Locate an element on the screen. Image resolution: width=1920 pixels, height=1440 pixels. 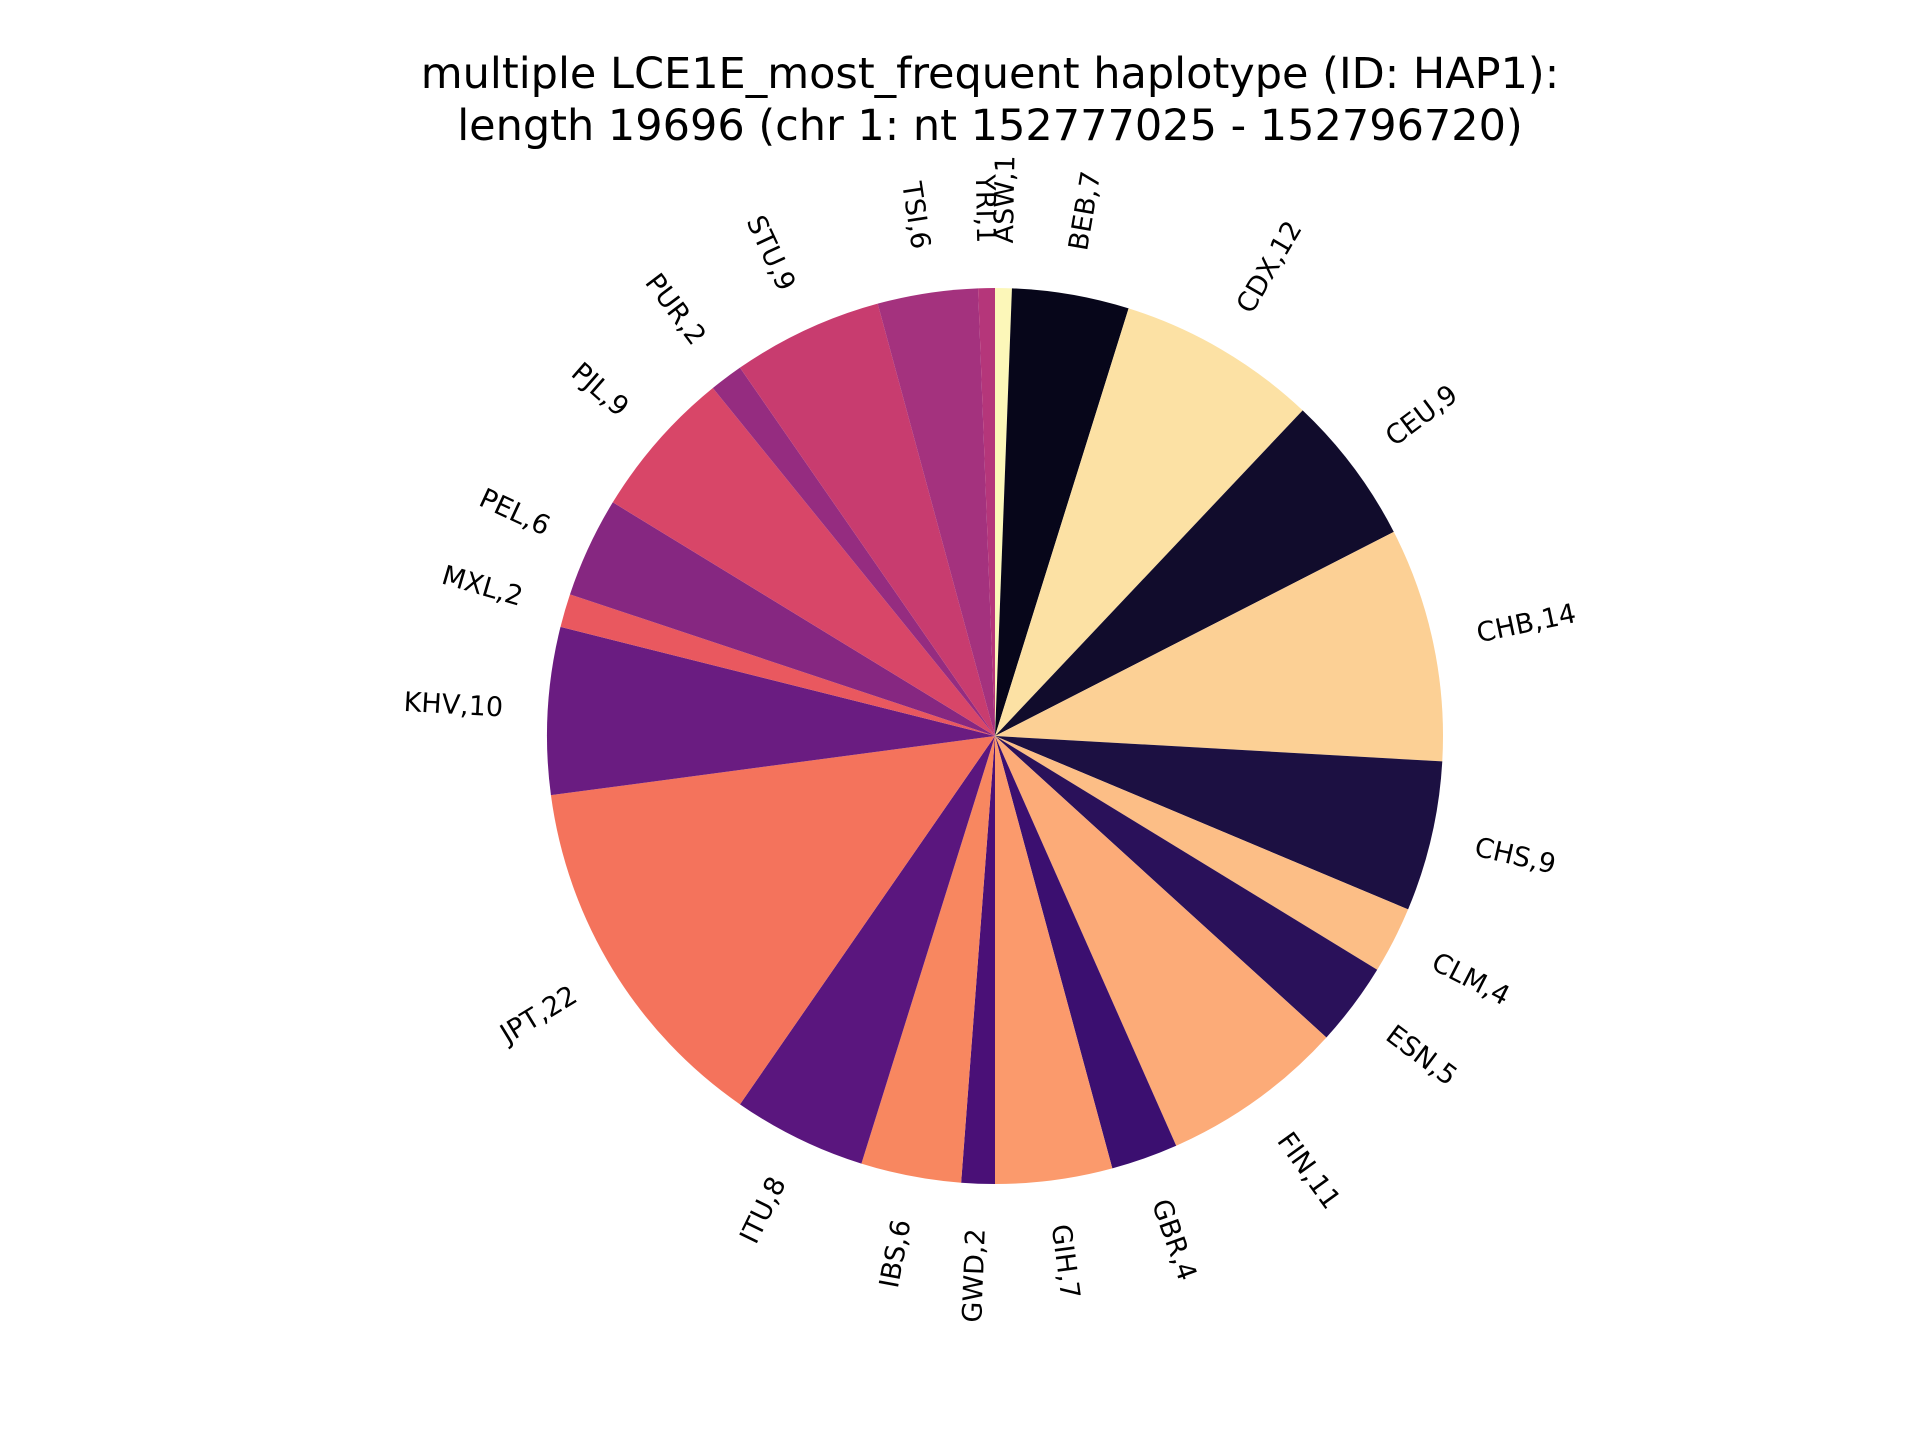
pie-slice-pel is located at coordinates (782, 619).